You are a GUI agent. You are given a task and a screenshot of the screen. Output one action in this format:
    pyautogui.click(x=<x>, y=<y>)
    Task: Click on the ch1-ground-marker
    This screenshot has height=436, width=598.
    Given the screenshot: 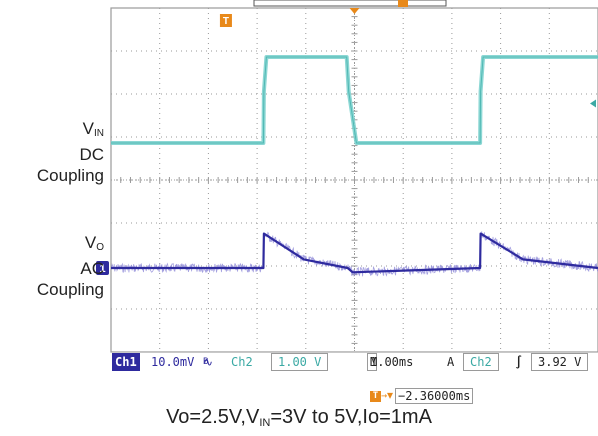 What is the action you would take?
    pyautogui.click(x=102, y=268)
    